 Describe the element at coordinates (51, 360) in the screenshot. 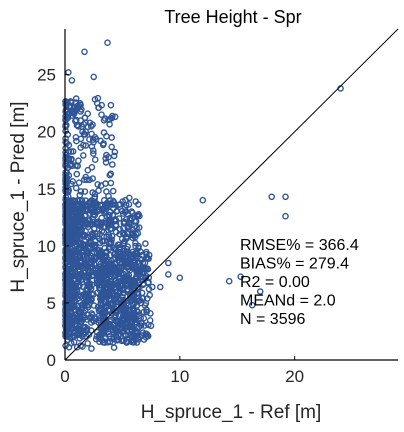

I see `y-tick-label: 0` at that location.